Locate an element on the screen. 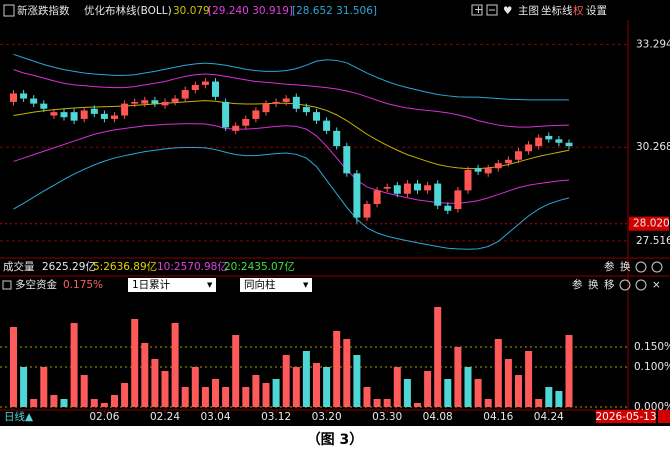 The image size is (670, 460). current-date: 2026-05-13 is located at coordinates (625, 417).